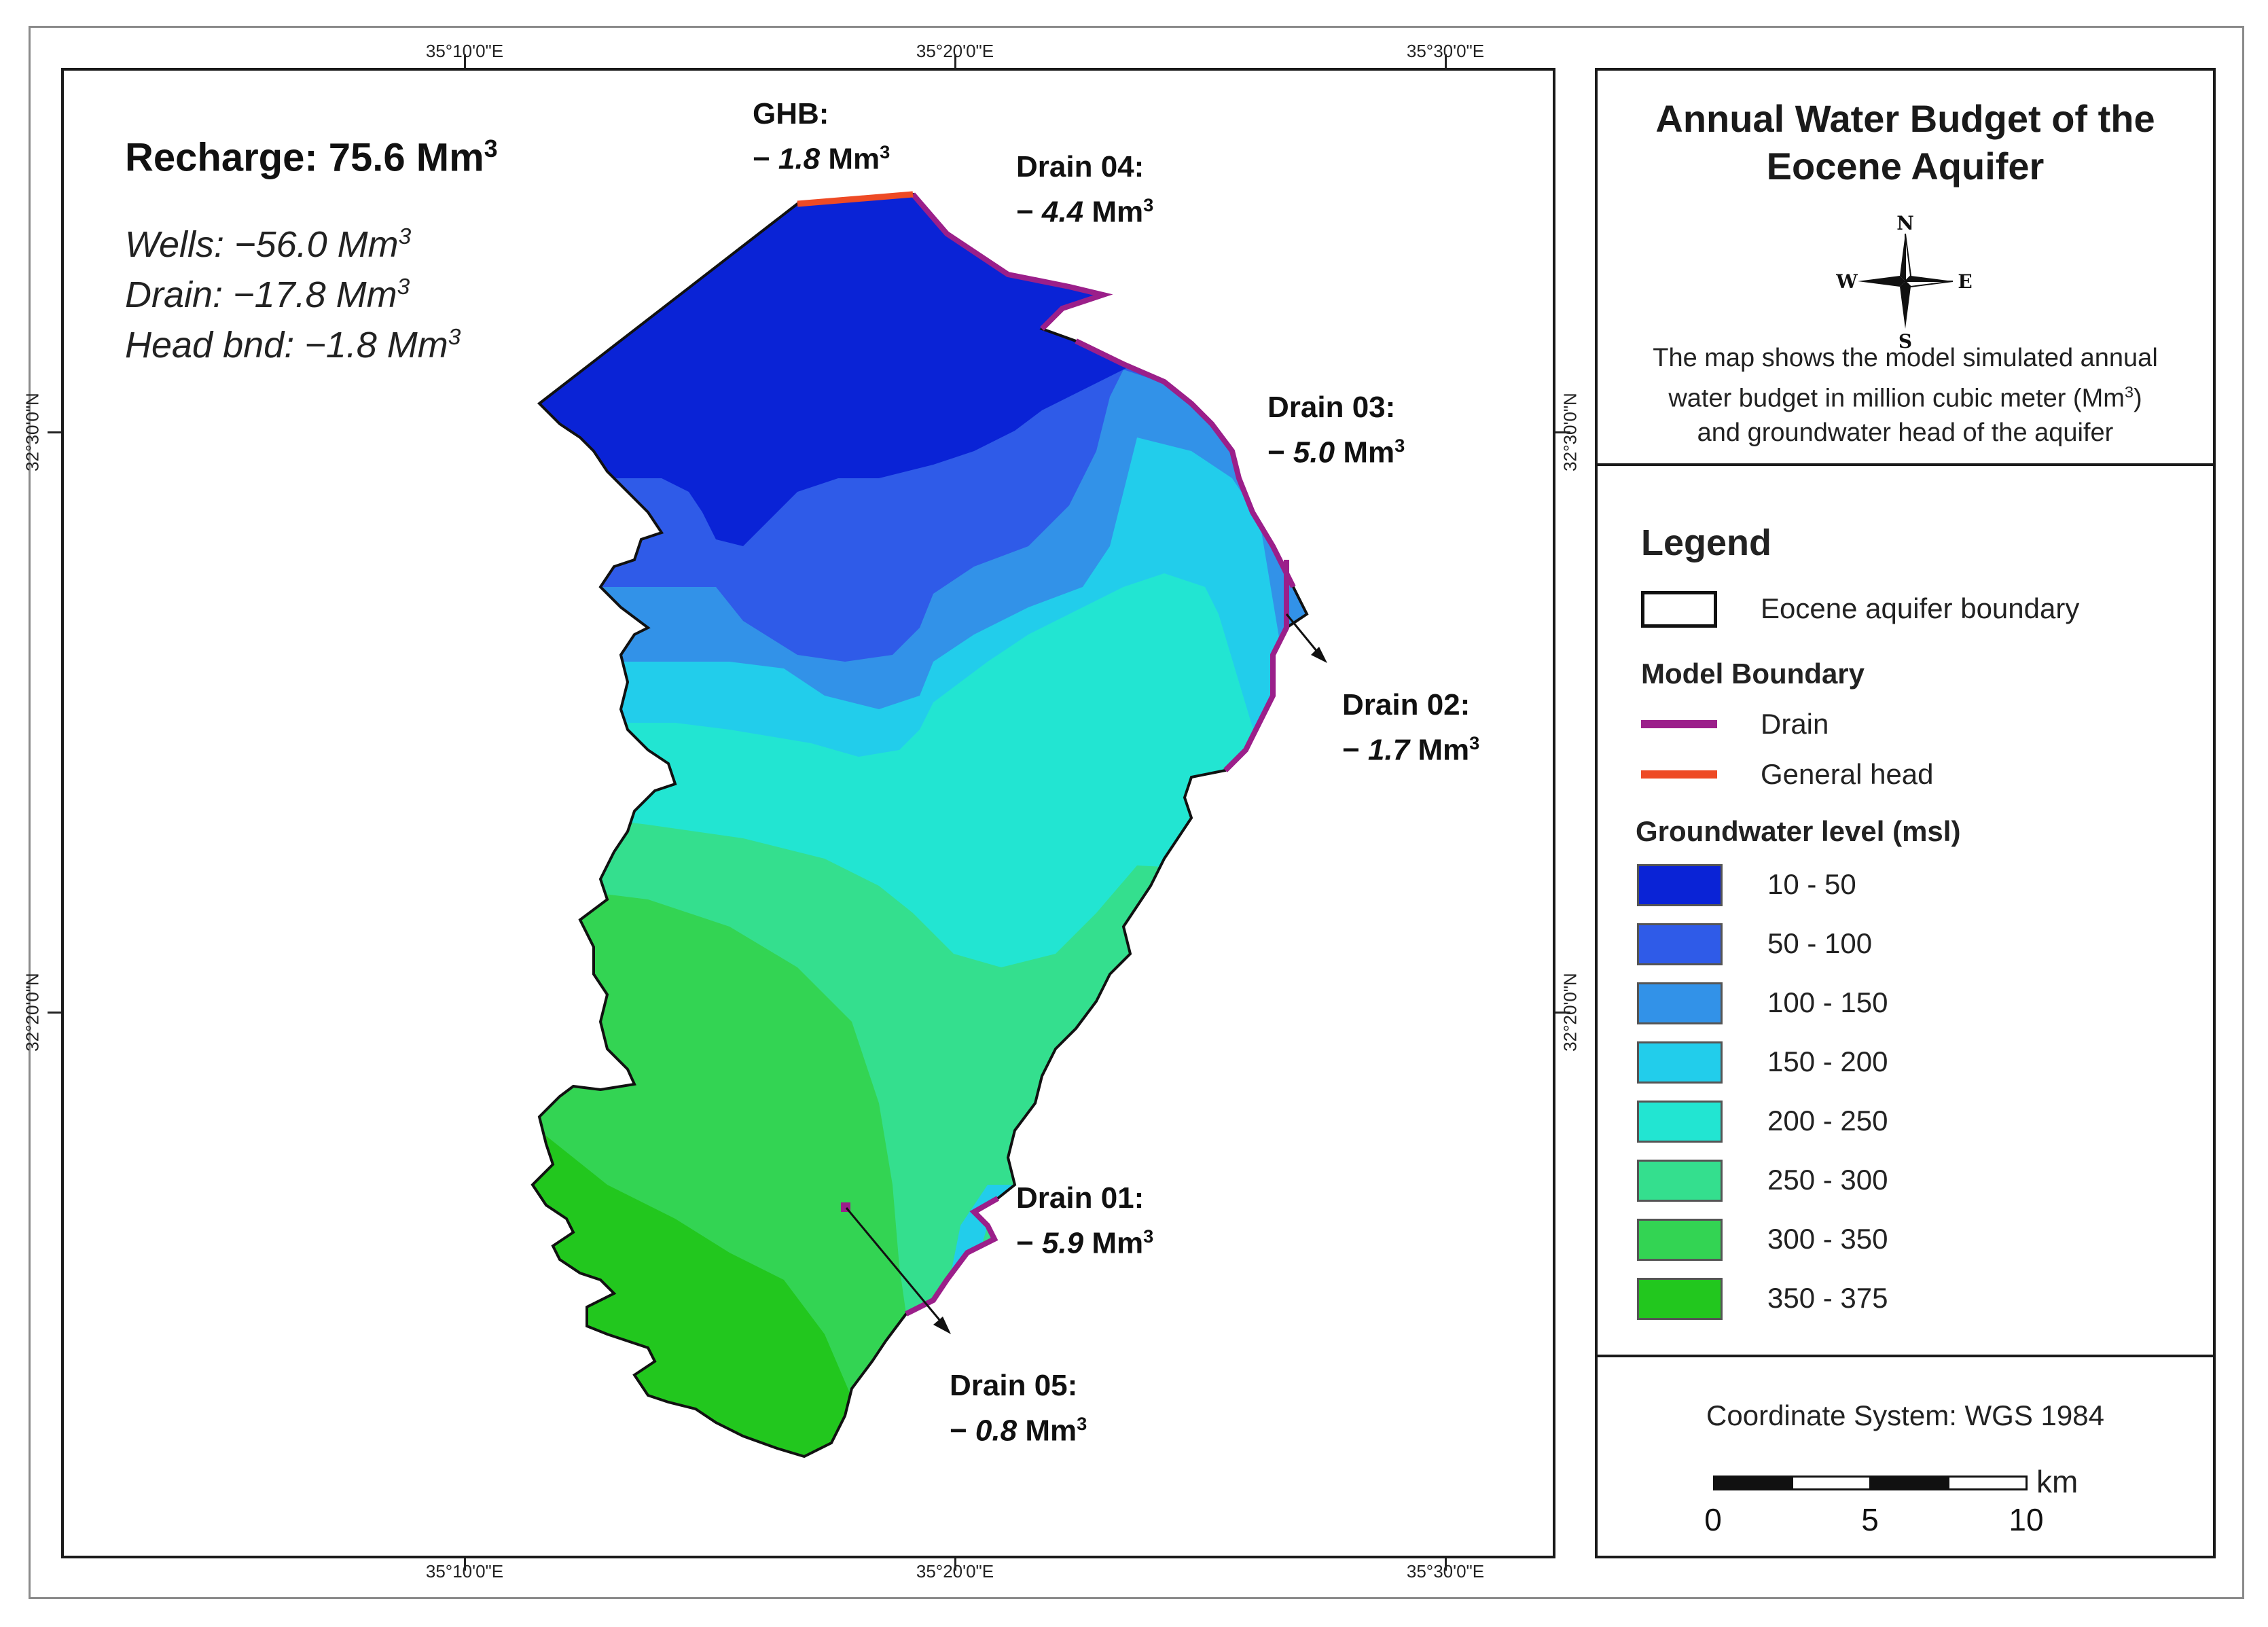 This screenshot has width=2268, height=1627. What do you see at coordinates (1185, 463) in the screenshot?
I see `drain-03-line` at bounding box center [1185, 463].